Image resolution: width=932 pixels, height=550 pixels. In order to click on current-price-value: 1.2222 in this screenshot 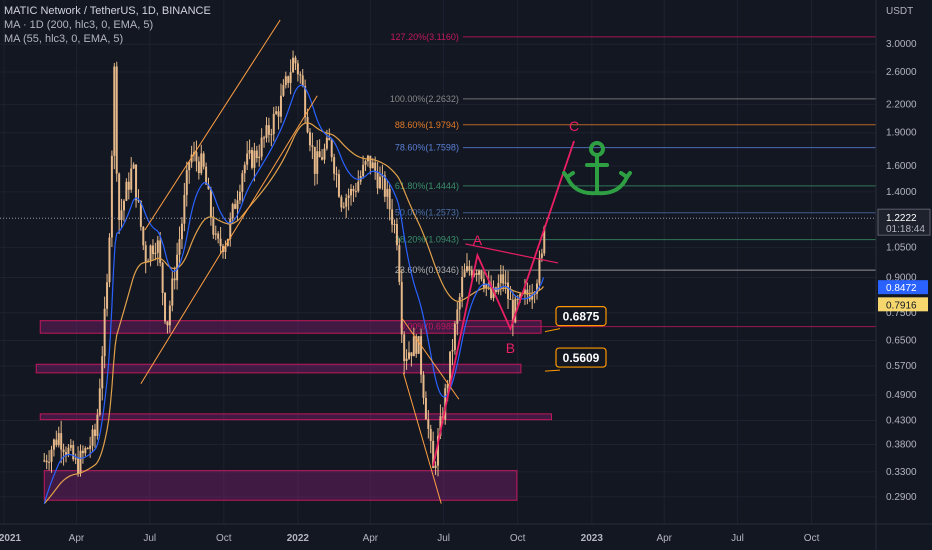, I will do `click(901, 218)`.